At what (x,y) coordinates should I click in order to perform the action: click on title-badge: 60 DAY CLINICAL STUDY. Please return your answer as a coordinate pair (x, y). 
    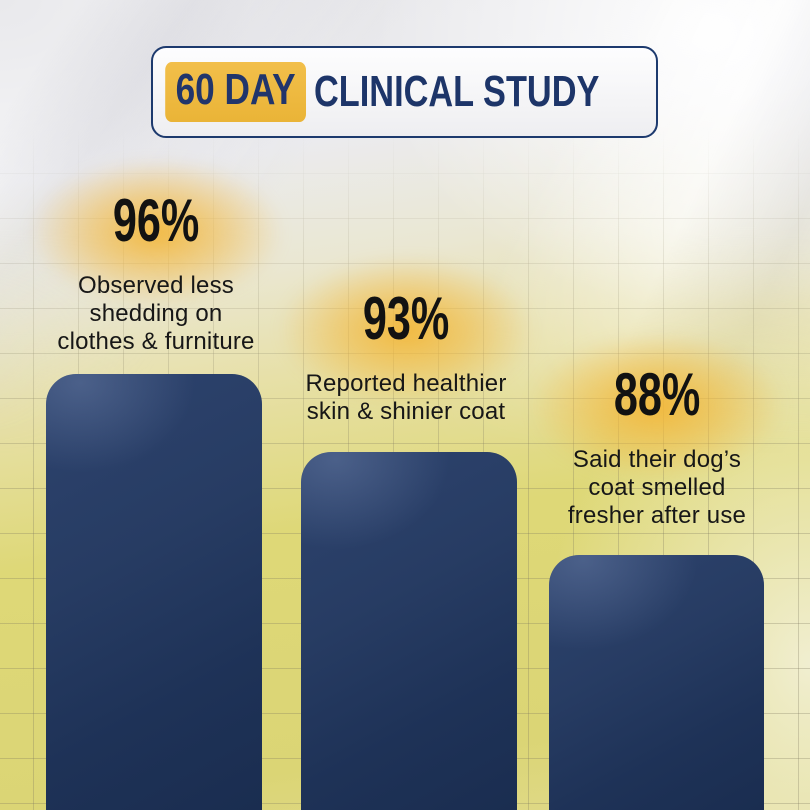
    Looking at the image, I should click on (404, 92).